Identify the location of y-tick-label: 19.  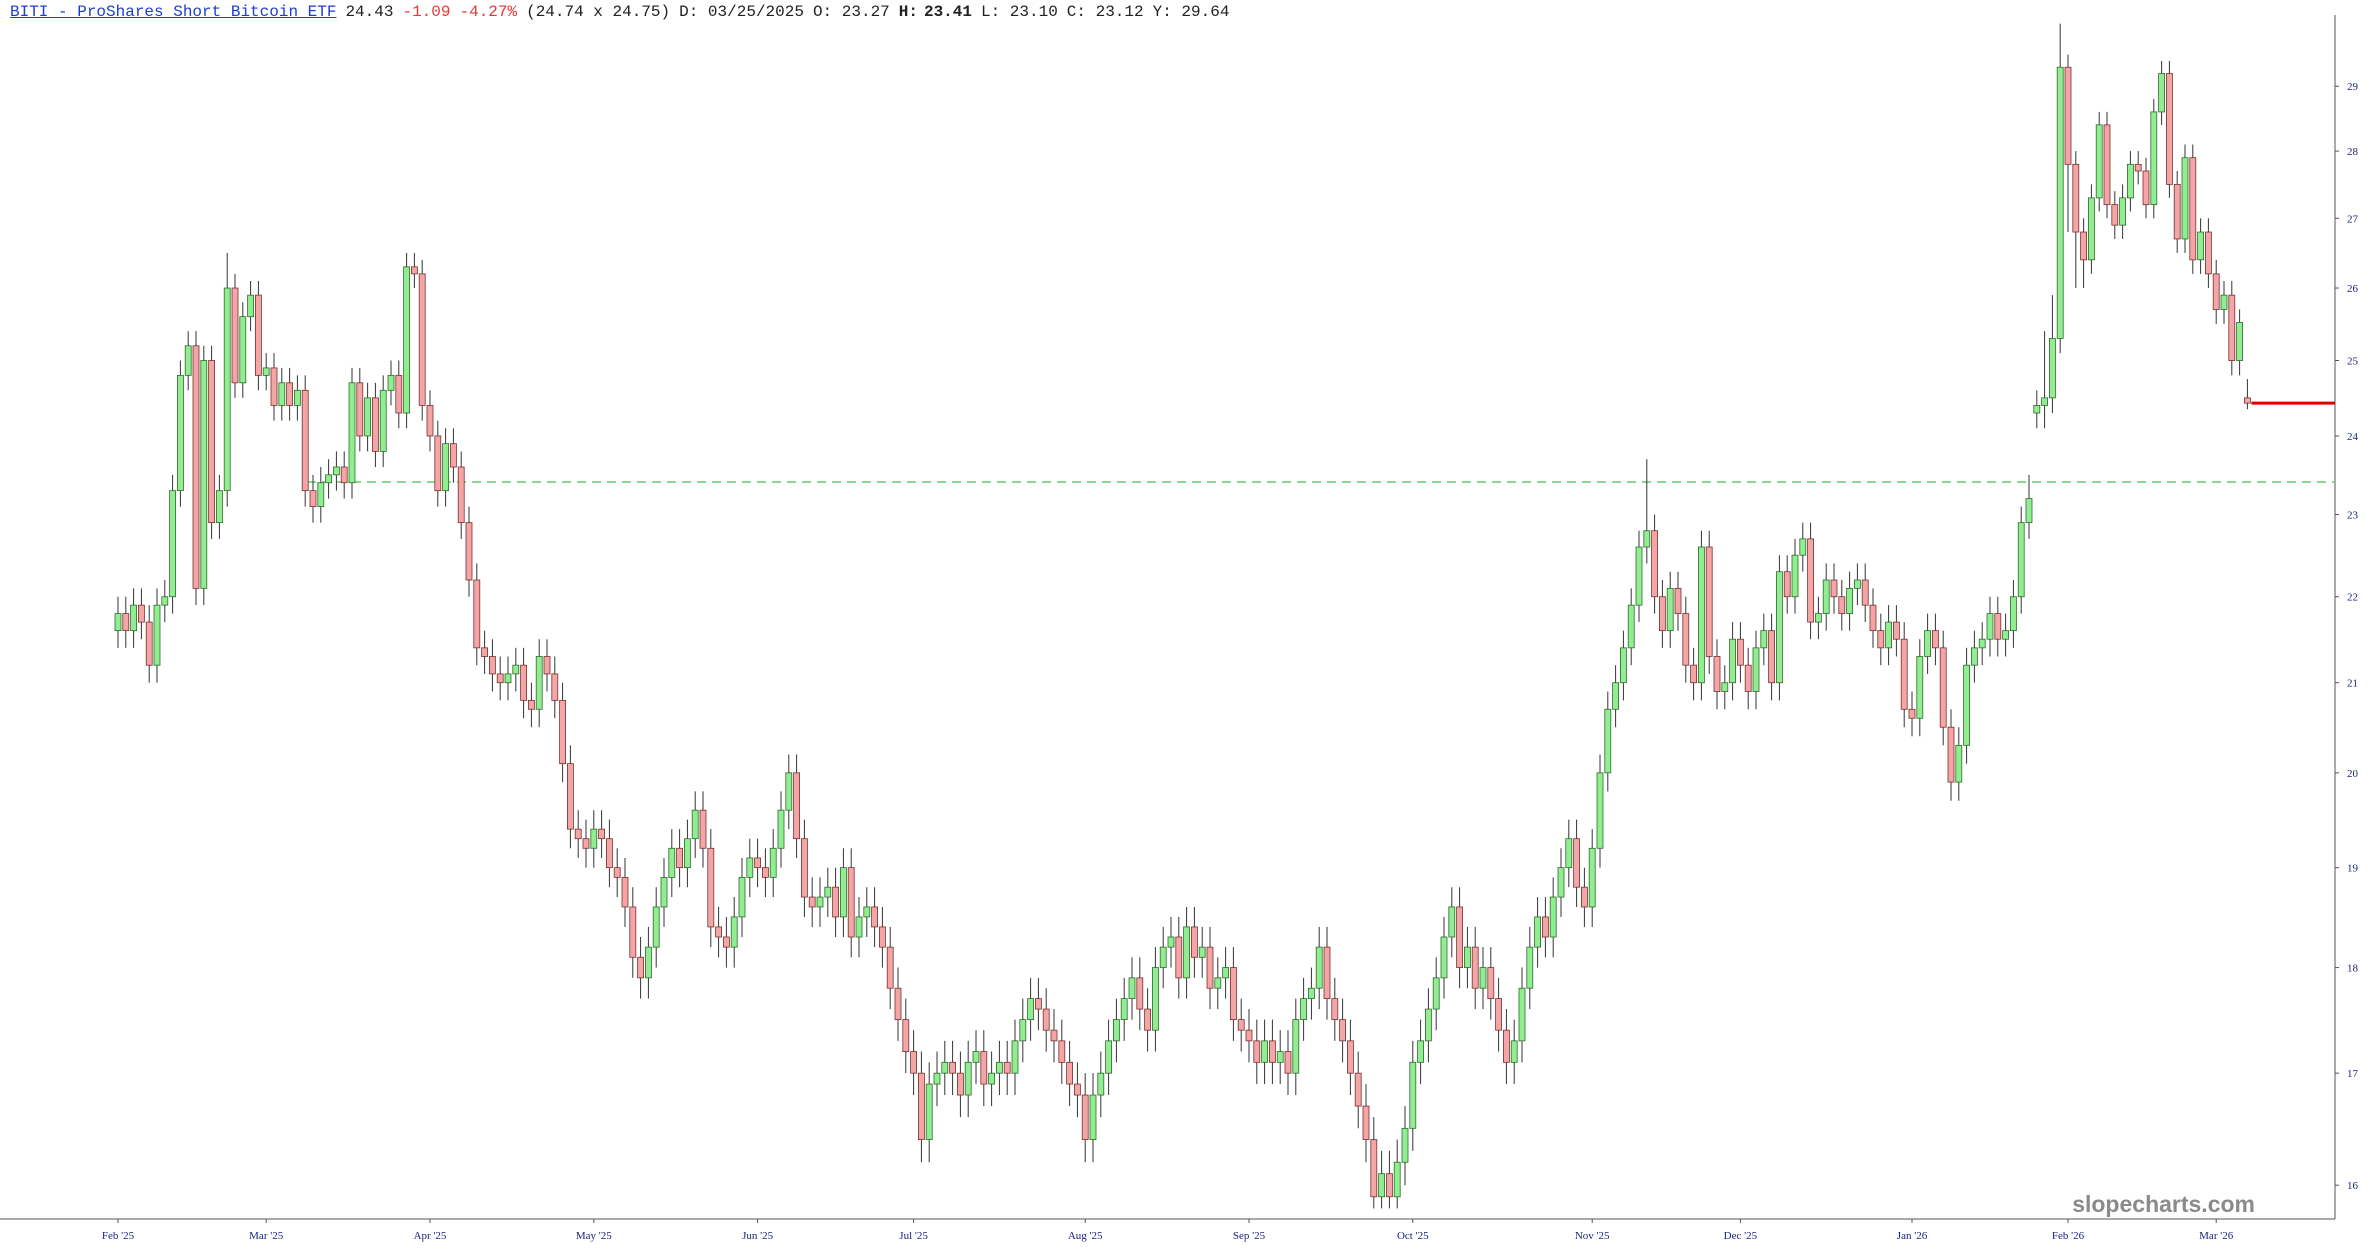
(2353, 869).